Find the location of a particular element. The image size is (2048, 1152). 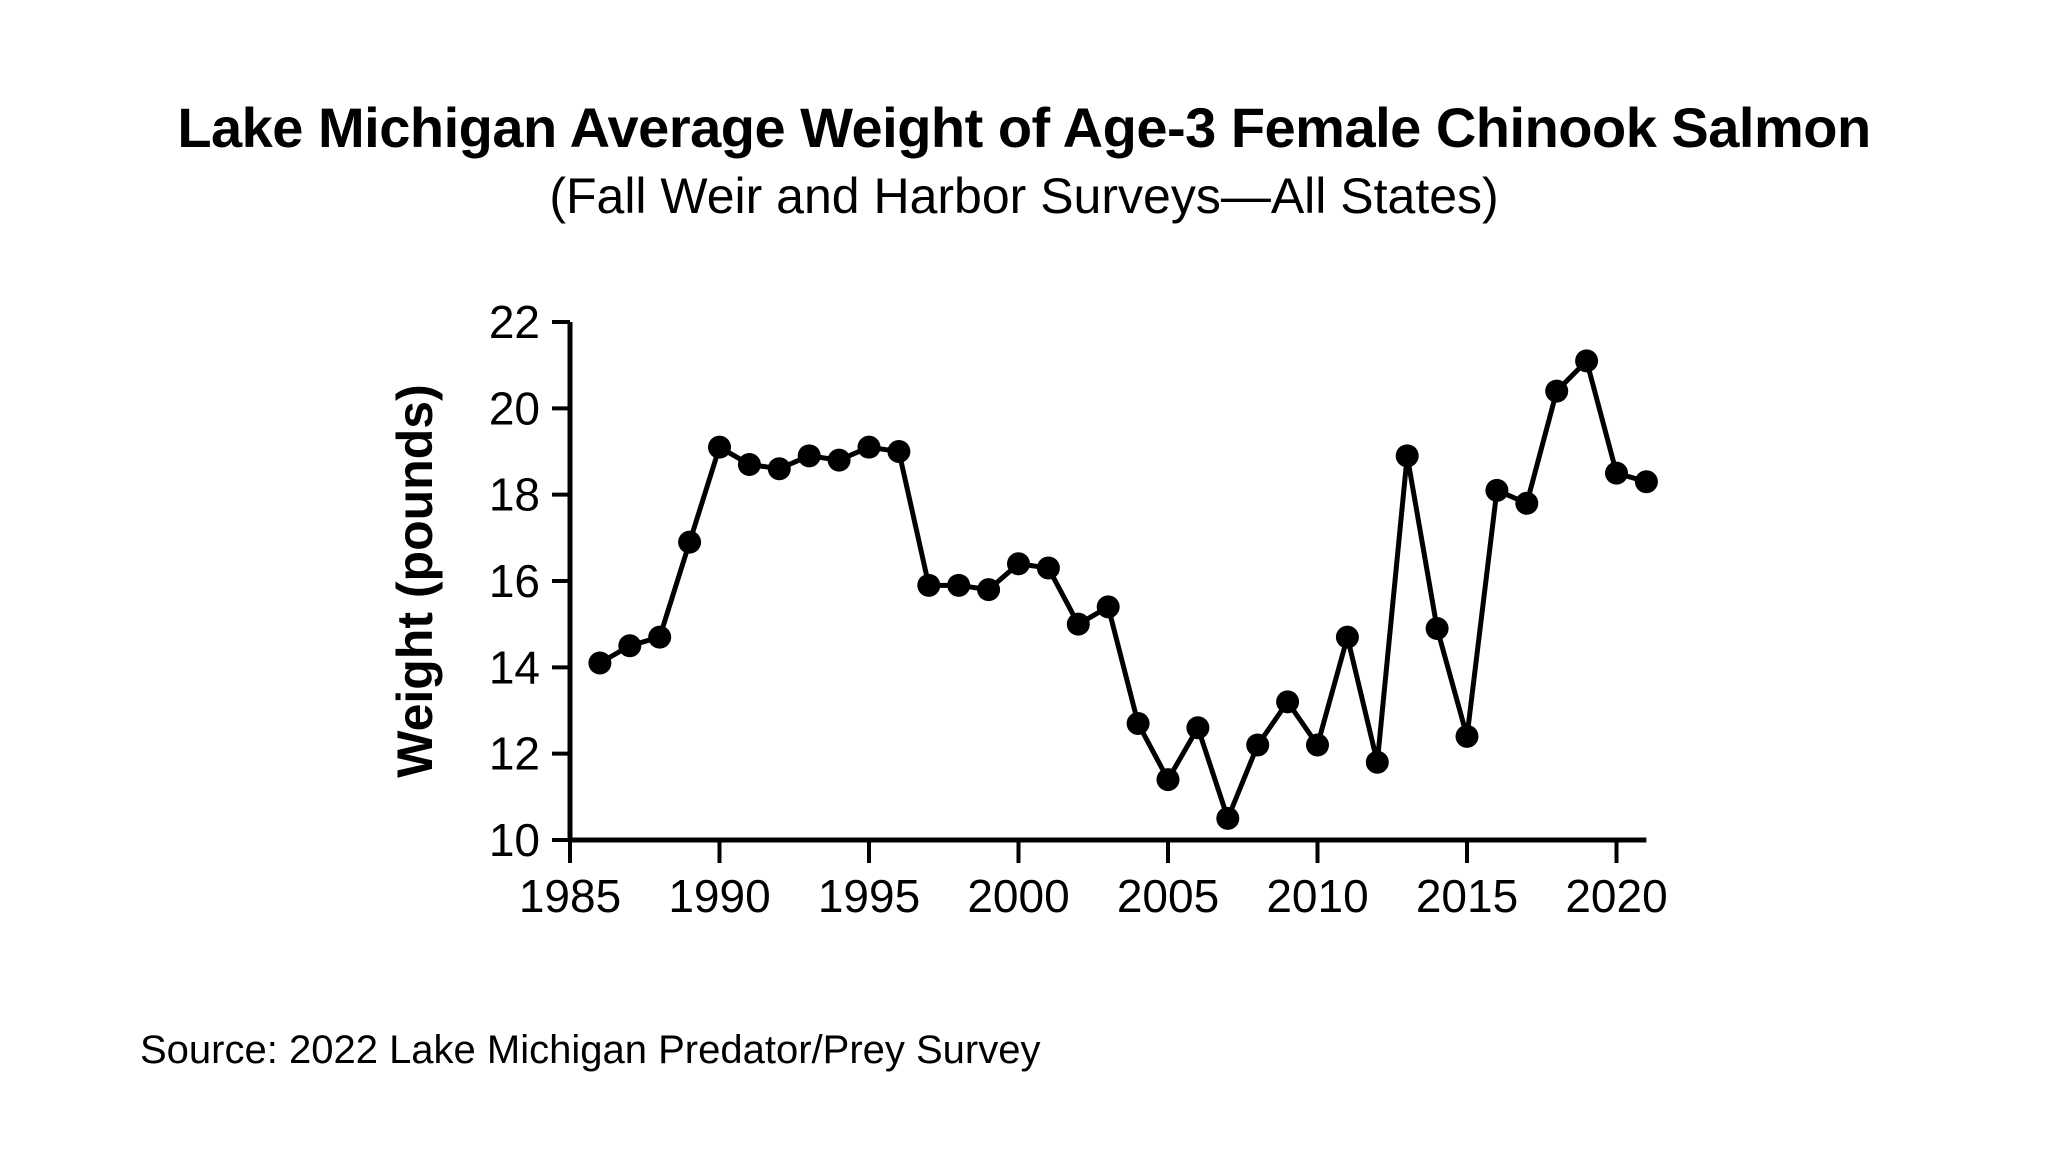

x-tick-label: 1985 is located at coordinates (570, 896).